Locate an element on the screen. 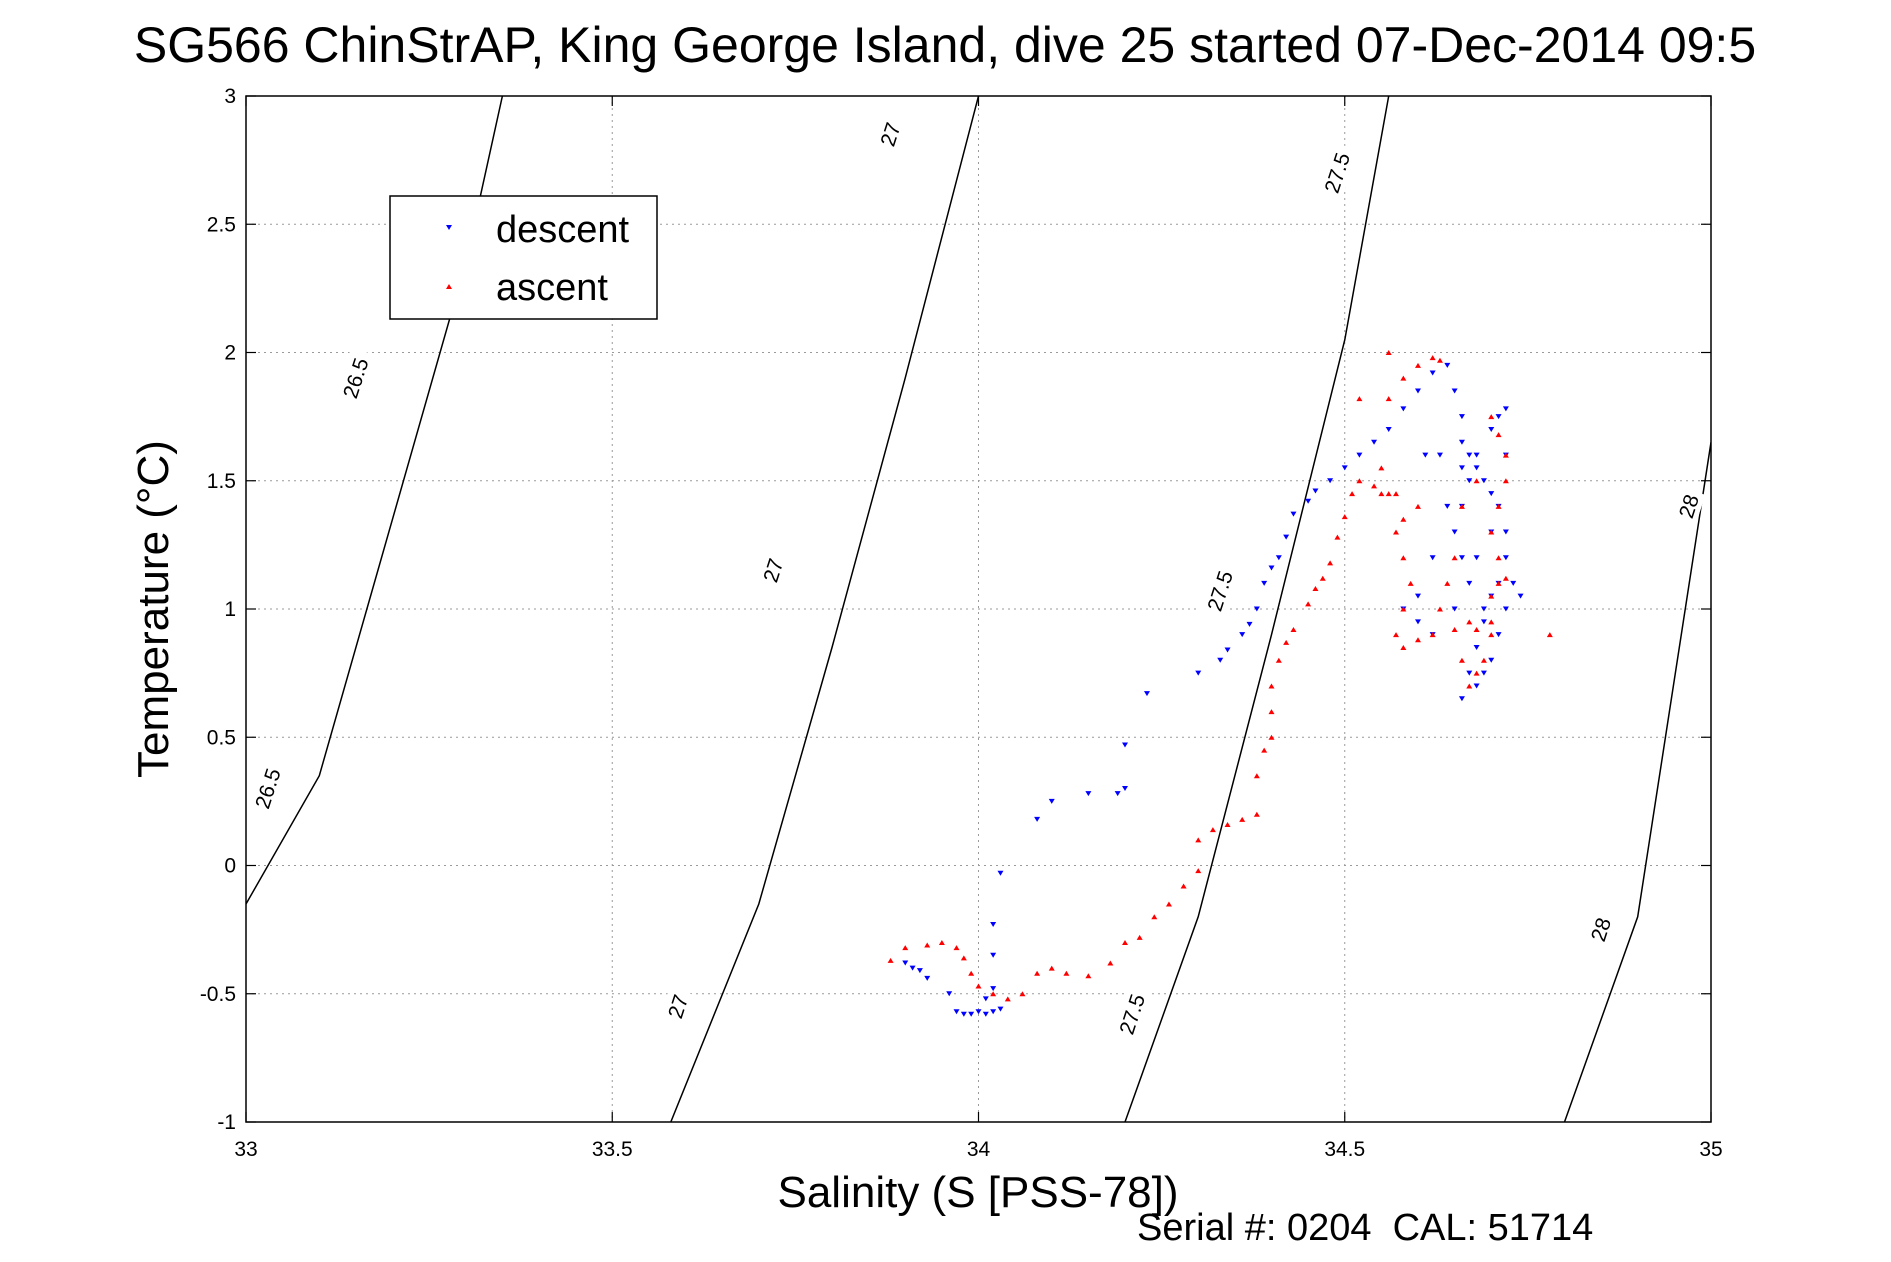  y-tick-label: 3 is located at coordinates (230, 96).